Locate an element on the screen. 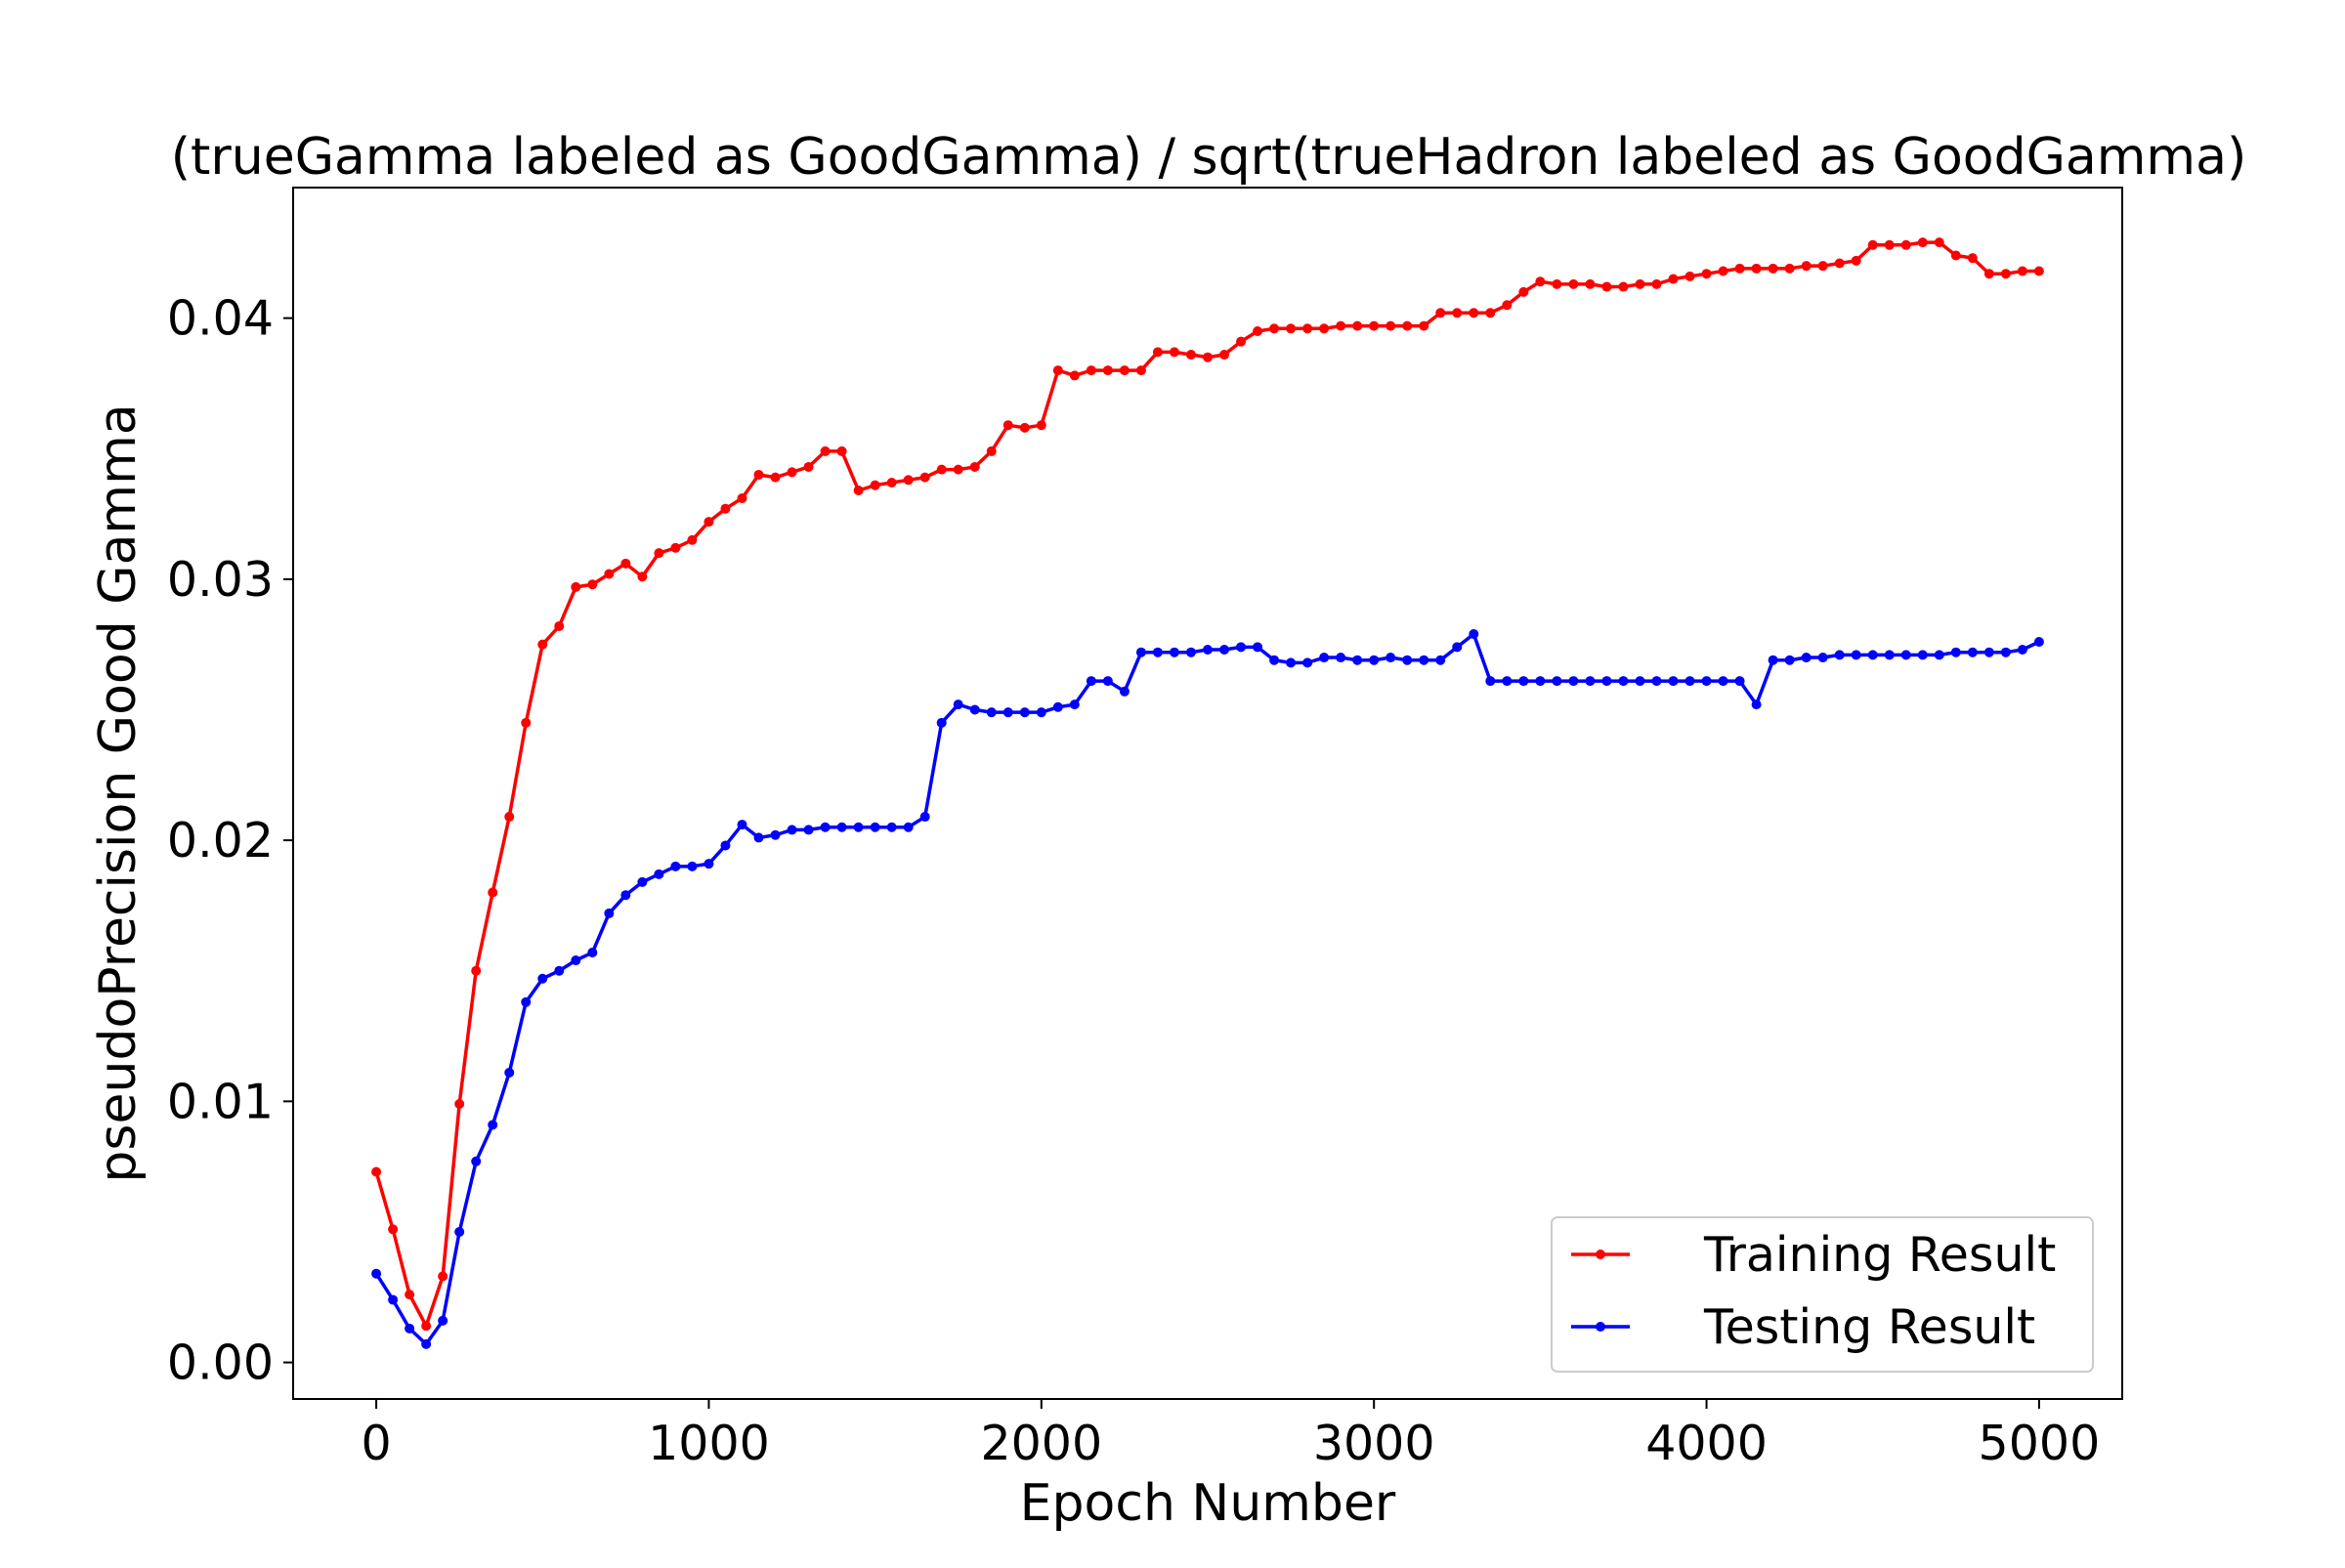 The width and height of the screenshot is (2345, 1568). legend-box is located at coordinates (1822, 1294).